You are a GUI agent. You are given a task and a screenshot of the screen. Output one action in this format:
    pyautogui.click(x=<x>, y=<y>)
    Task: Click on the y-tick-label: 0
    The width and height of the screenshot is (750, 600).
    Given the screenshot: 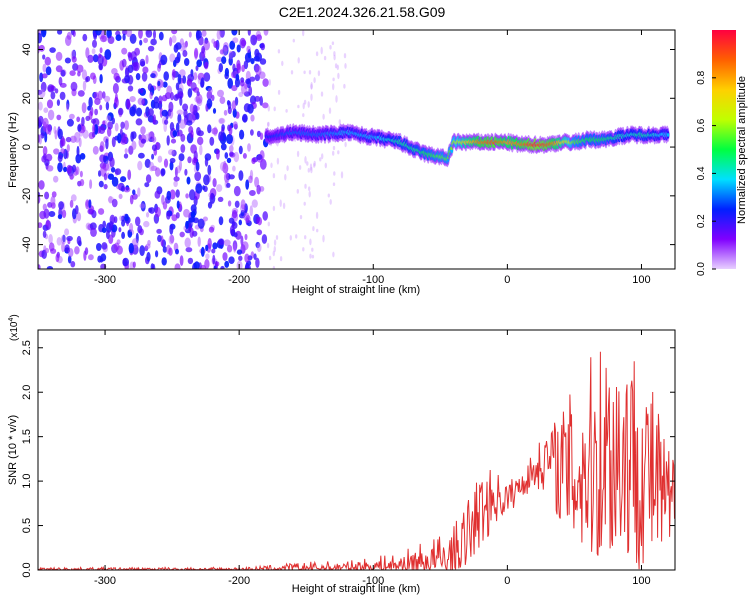 What is the action you would take?
    pyautogui.click(x=27, y=147)
    